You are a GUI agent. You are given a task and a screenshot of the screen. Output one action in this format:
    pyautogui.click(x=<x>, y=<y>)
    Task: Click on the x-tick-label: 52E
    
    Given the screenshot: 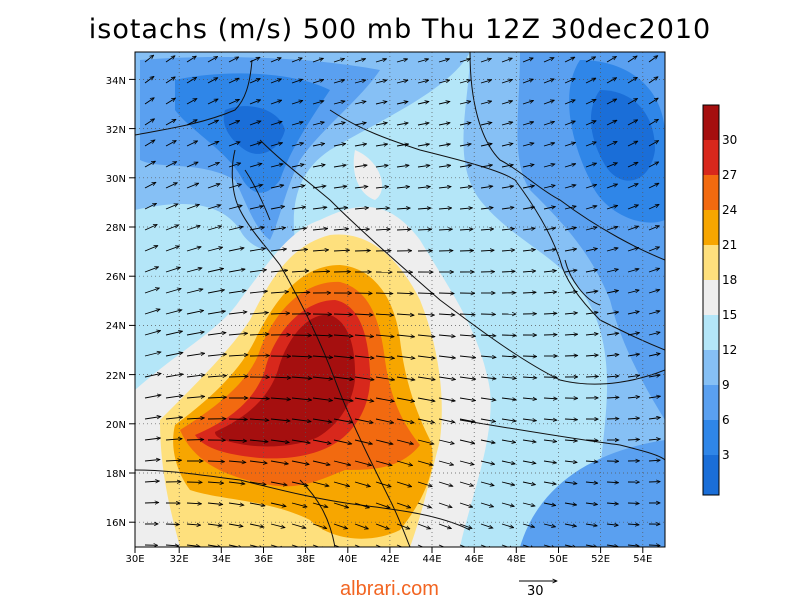 What is the action you would take?
    pyautogui.click(x=600, y=559)
    